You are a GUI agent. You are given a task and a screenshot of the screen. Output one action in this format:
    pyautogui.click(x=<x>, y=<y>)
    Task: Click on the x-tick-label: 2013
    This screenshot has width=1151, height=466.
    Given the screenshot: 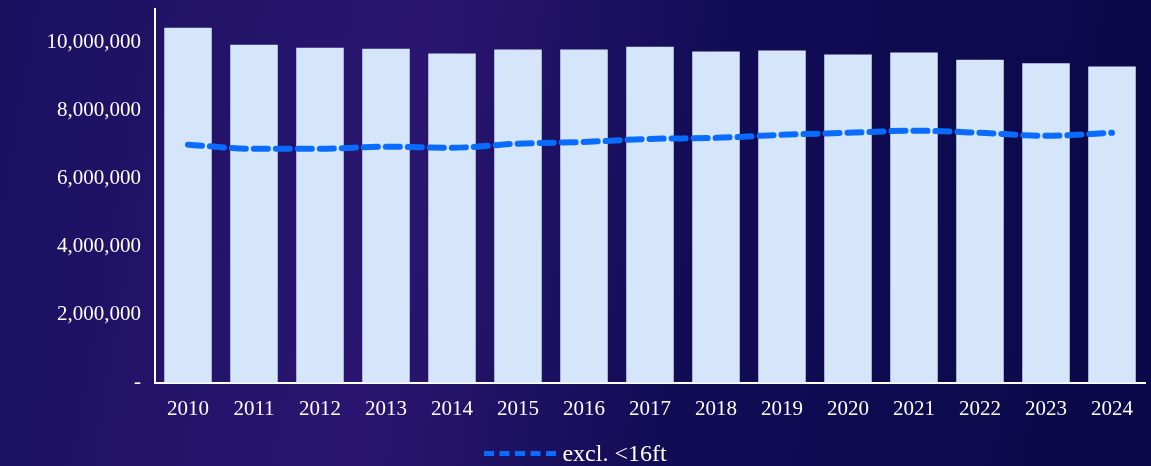 What is the action you would take?
    pyautogui.click(x=386, y=407)
    